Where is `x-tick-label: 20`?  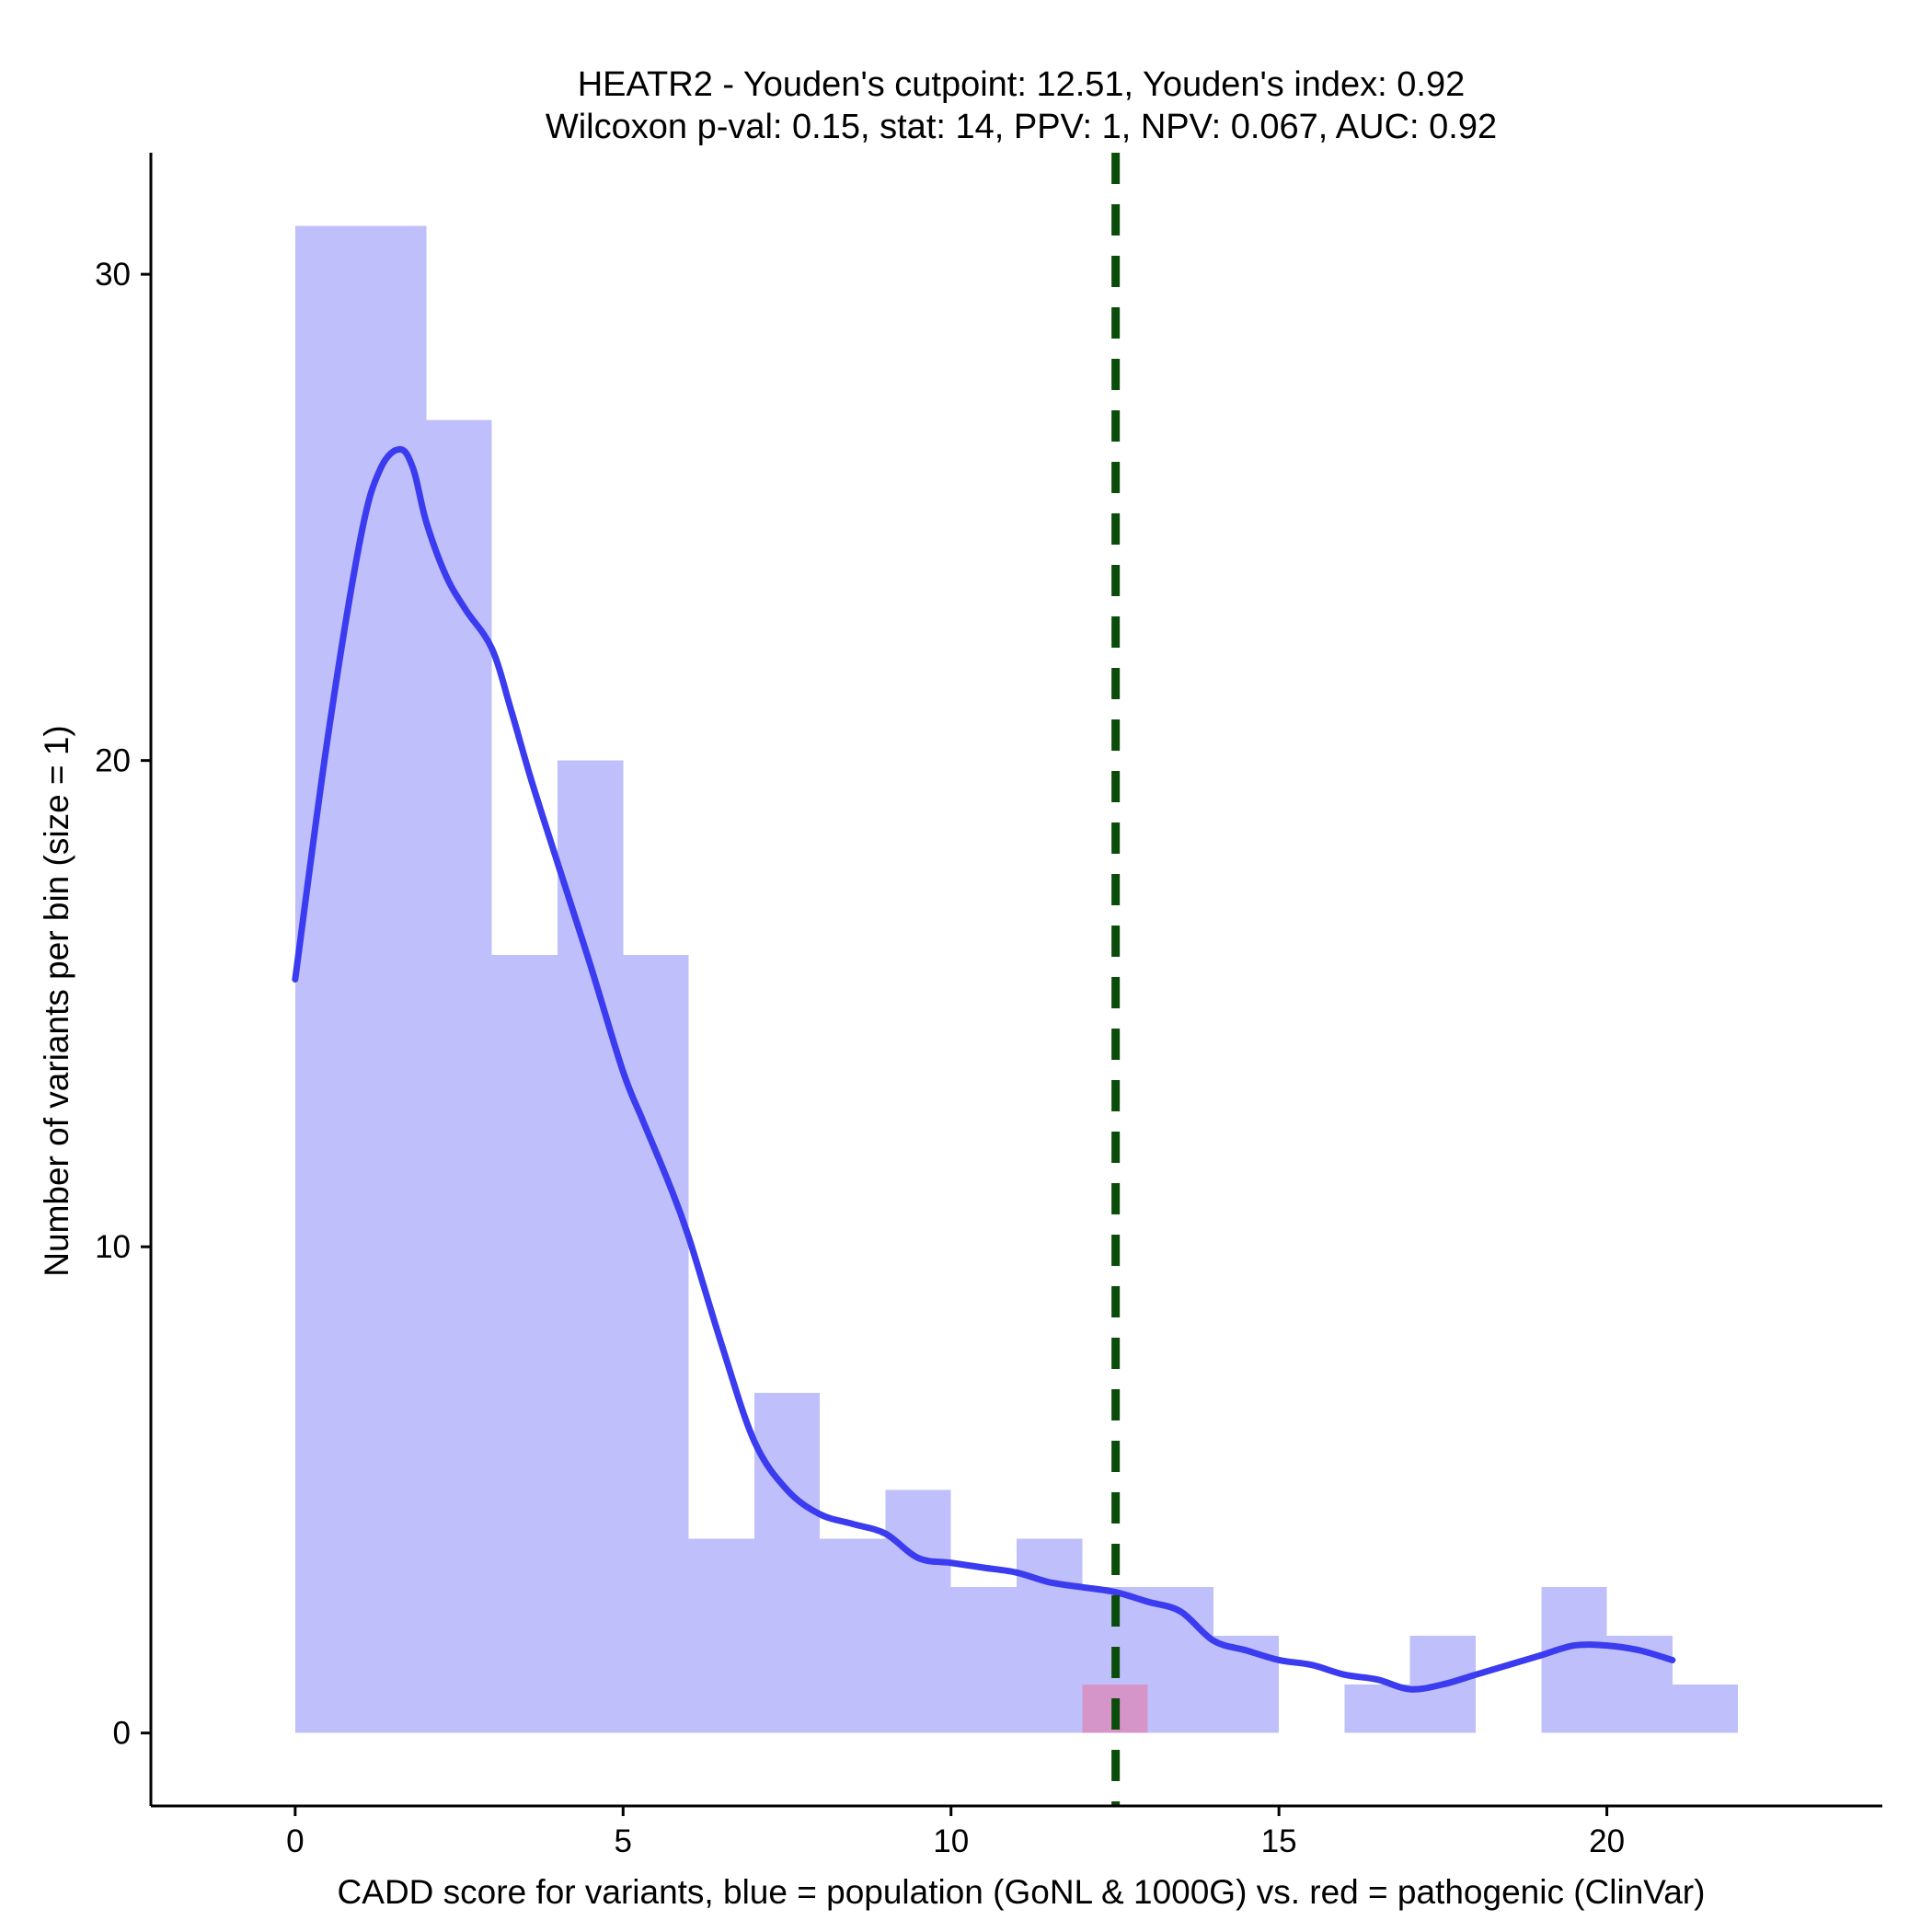 x-tick-label: 20 is located at coordinates (1607, 1841).